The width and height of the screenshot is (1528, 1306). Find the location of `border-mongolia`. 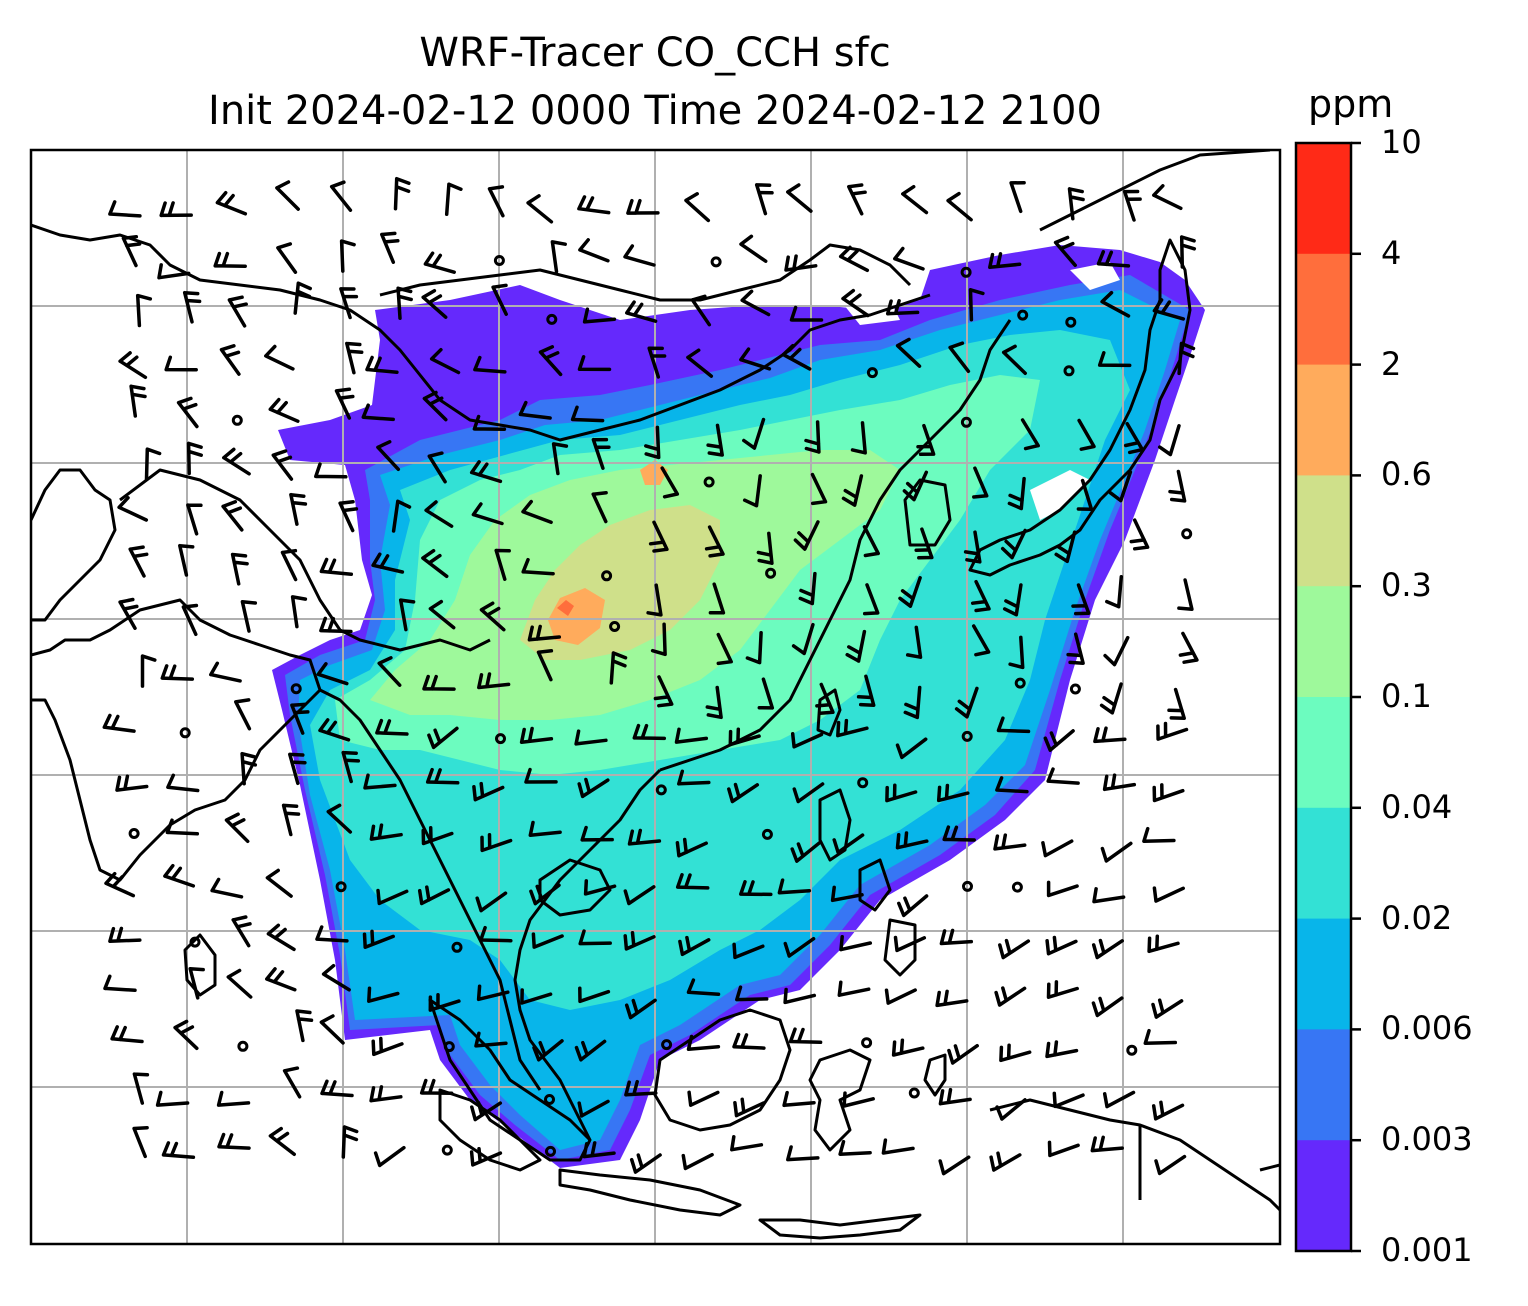

border-mongolia is located at coordinates (645, 272).